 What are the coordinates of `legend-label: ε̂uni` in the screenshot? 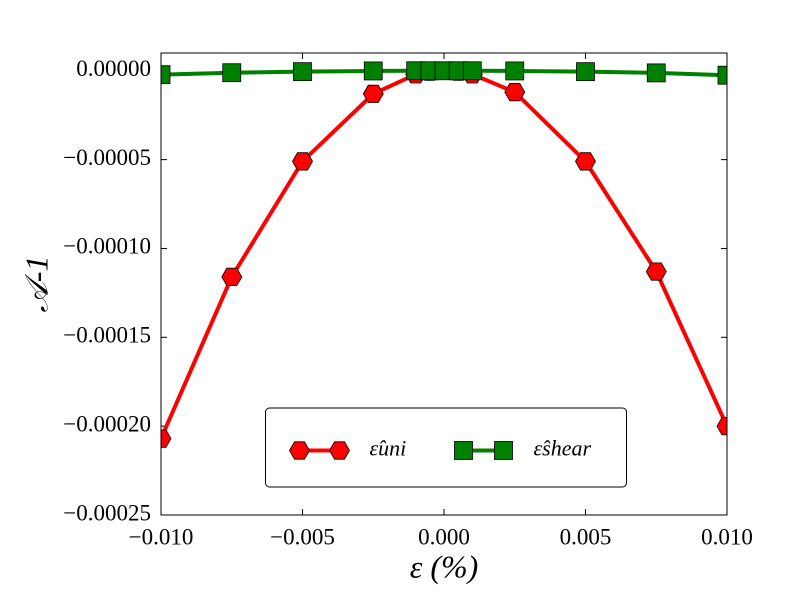 It's located at (388, 448).